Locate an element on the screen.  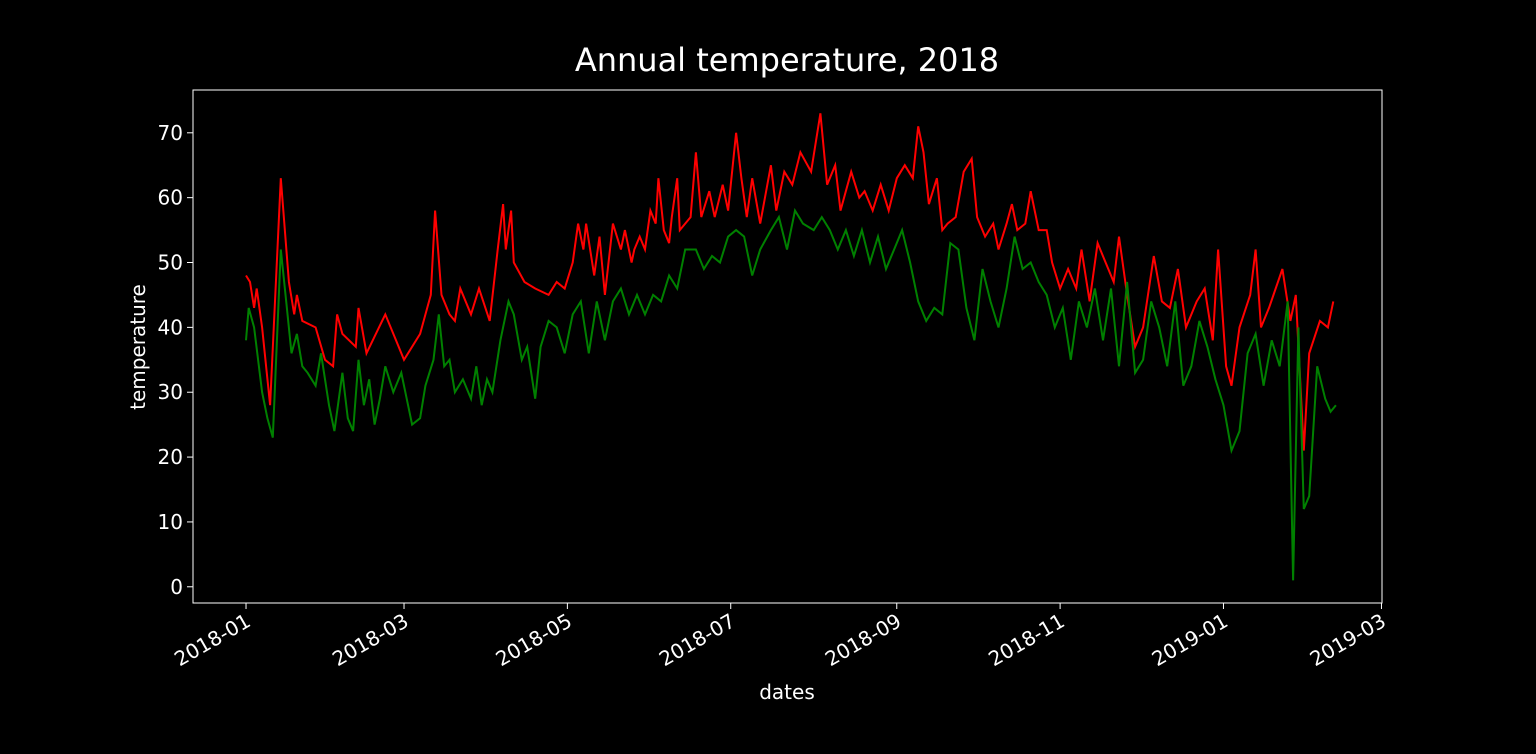
x-tick-label: 2019-03 is located at coordinates (1348, 640).